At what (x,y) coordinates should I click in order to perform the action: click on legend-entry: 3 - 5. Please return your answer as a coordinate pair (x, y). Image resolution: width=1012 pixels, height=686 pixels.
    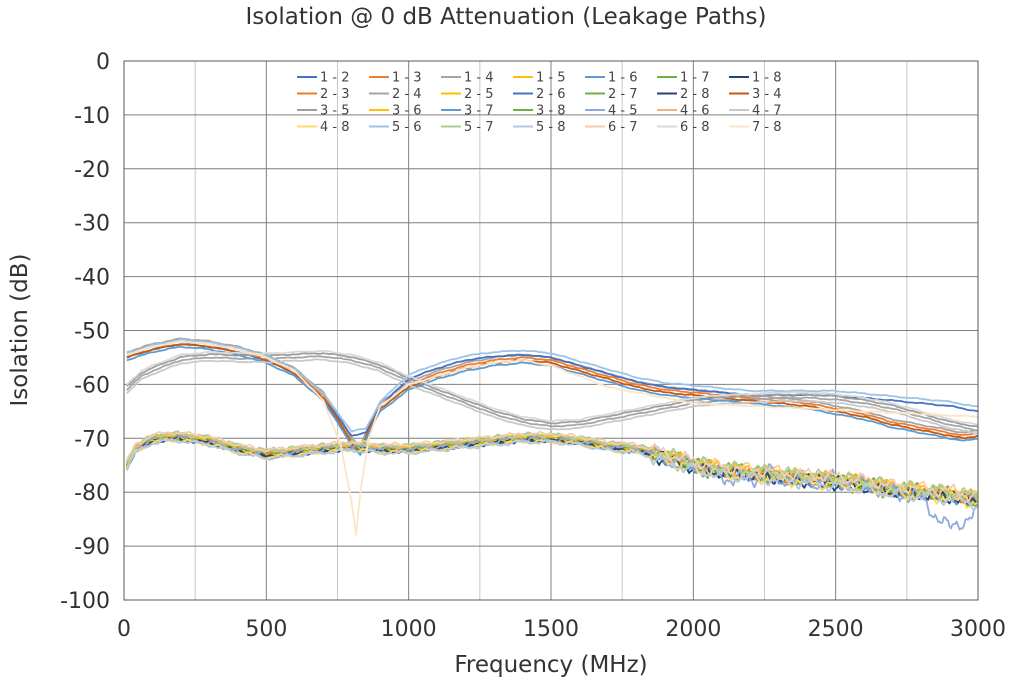
    Looking at the image, I should click on (335, 111).